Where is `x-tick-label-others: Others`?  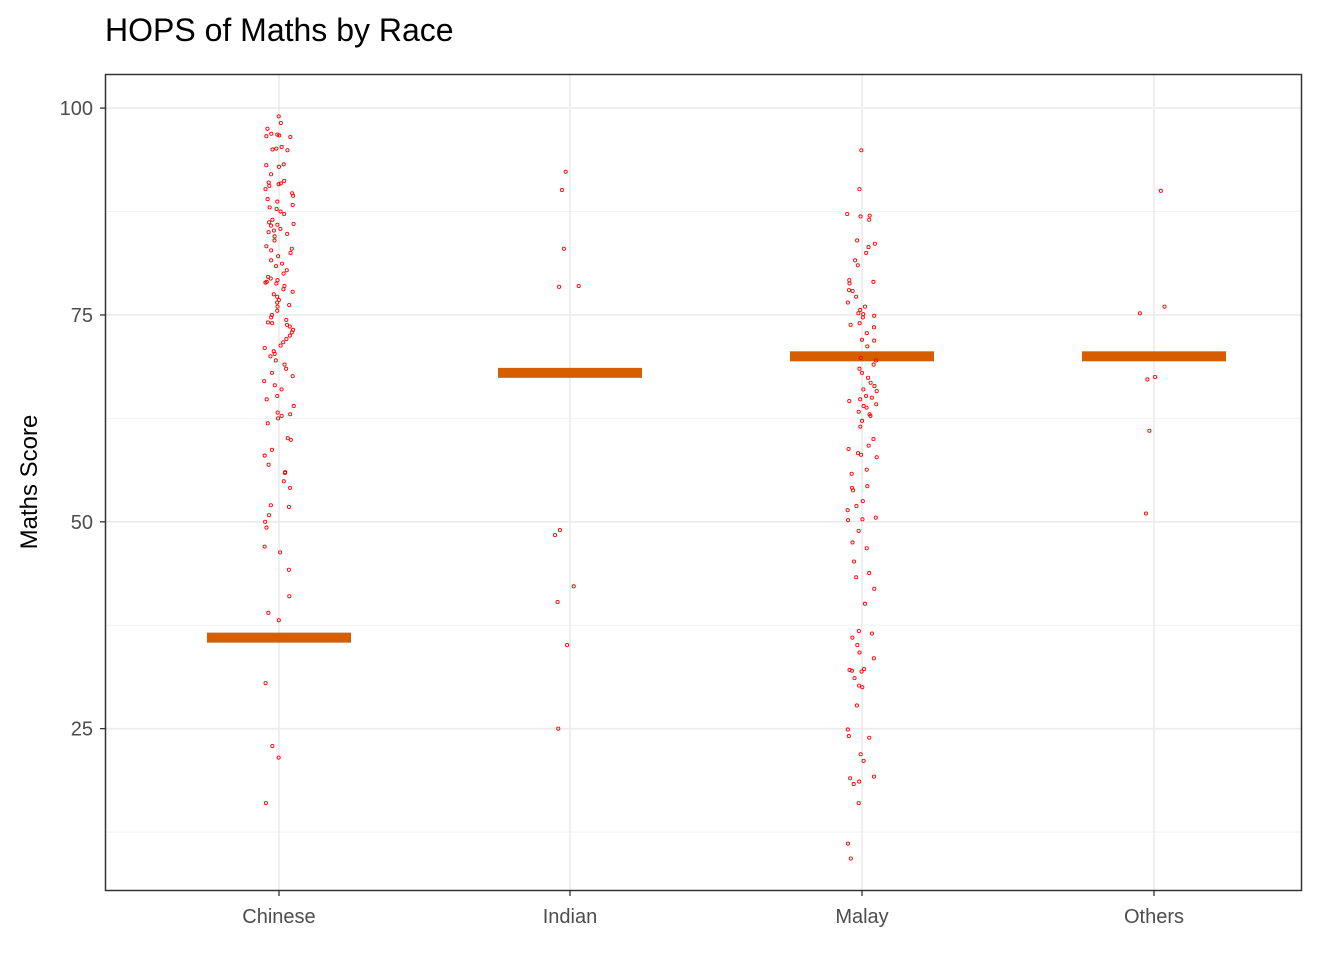 x-tick-label-others: Others is located at coordinates (1154, 917).